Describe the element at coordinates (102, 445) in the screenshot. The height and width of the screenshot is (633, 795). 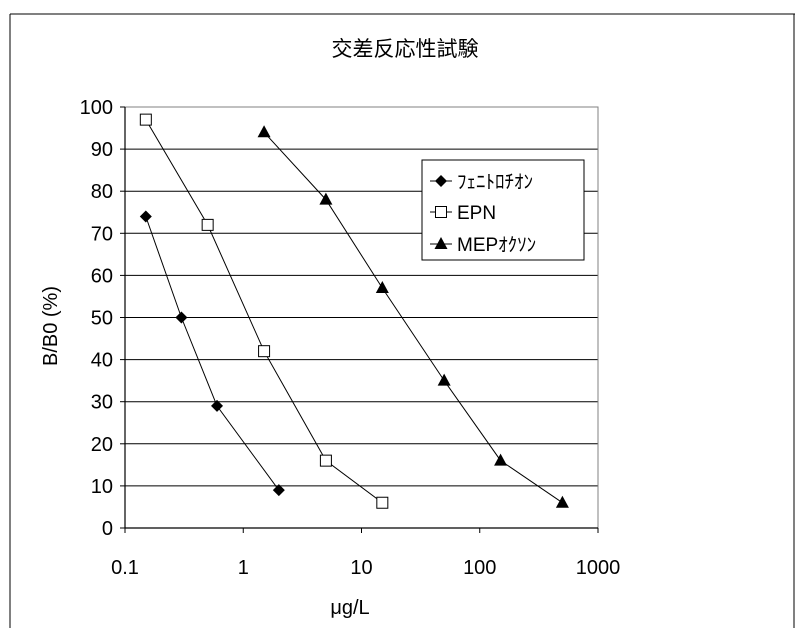
I see `y-tick-label: 20` at that location.